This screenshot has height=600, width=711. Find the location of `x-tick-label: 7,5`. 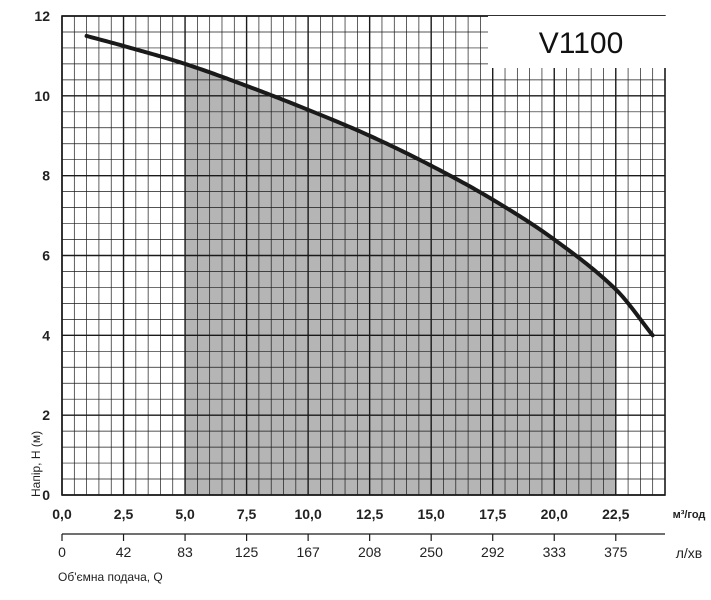

x-tick-label: 7,5 is located at coordinates (247, 514).